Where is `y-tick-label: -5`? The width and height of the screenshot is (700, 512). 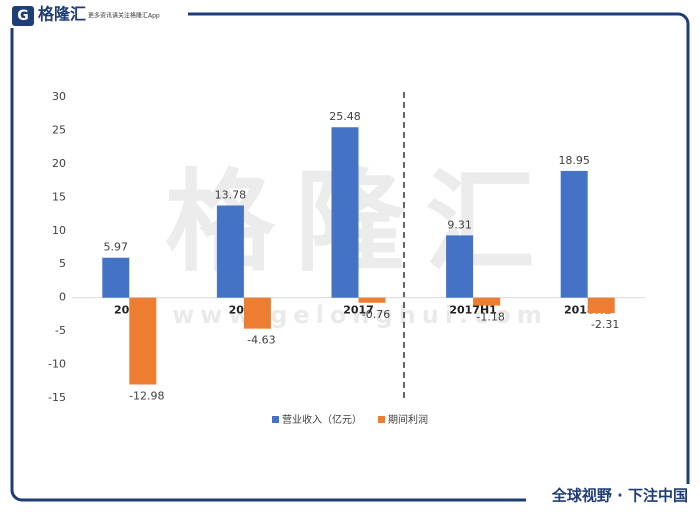
y-tick-label: -5 is located at coordinates (60, 330).